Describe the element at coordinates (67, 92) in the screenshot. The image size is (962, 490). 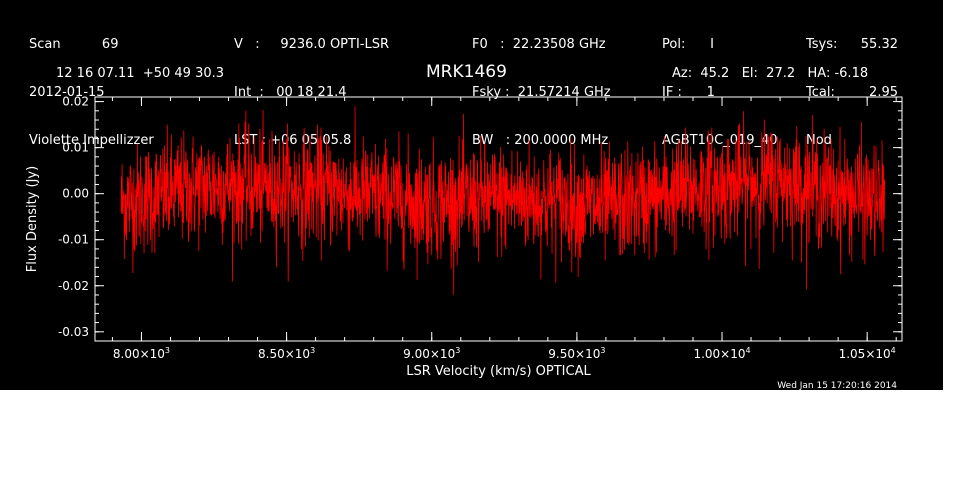
I see `date-line: 2012-01-15` at that location.